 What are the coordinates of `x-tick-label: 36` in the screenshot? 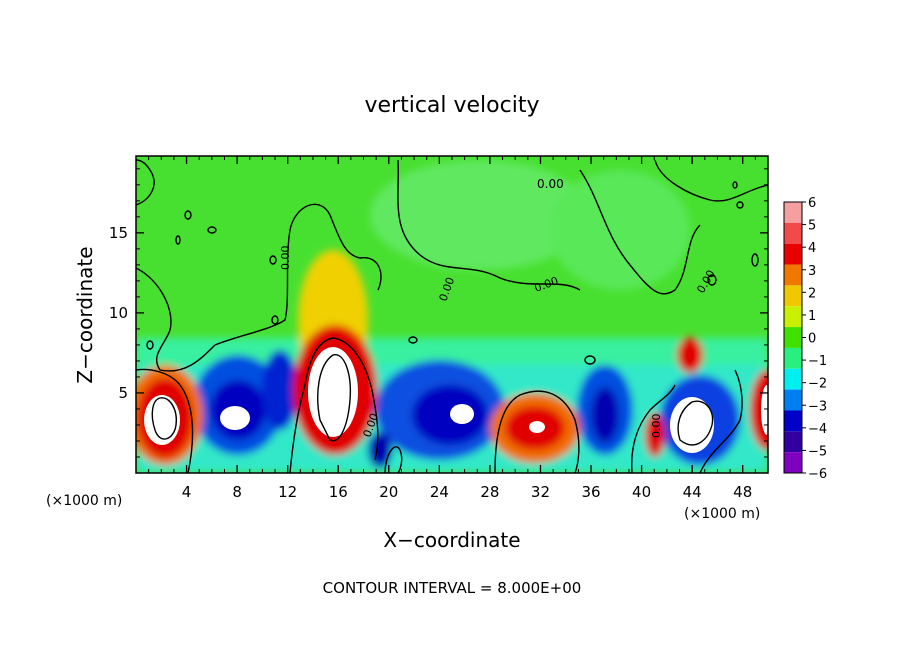 It's located at (590, 492).